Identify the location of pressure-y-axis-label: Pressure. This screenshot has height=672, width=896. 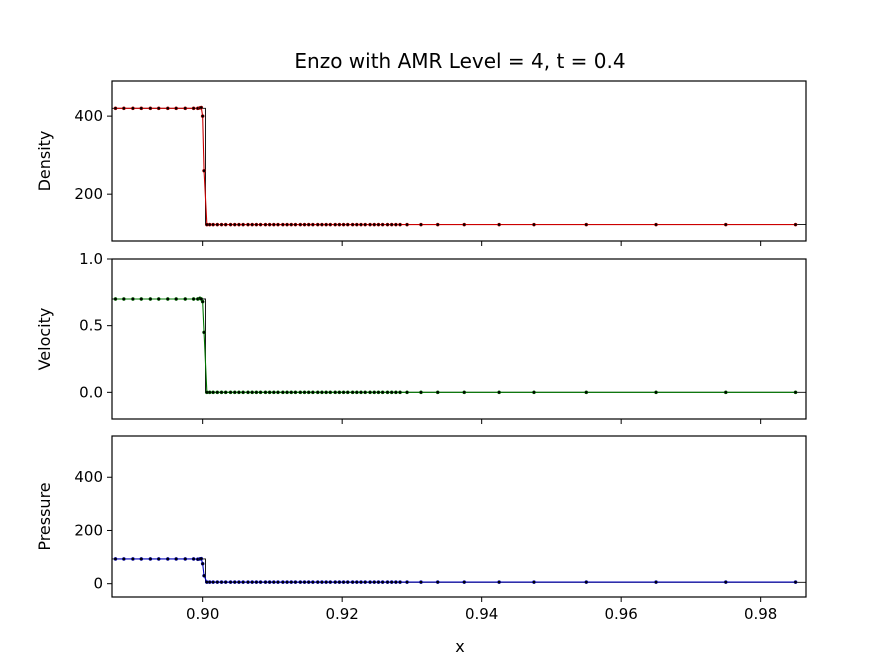
(44, 516).